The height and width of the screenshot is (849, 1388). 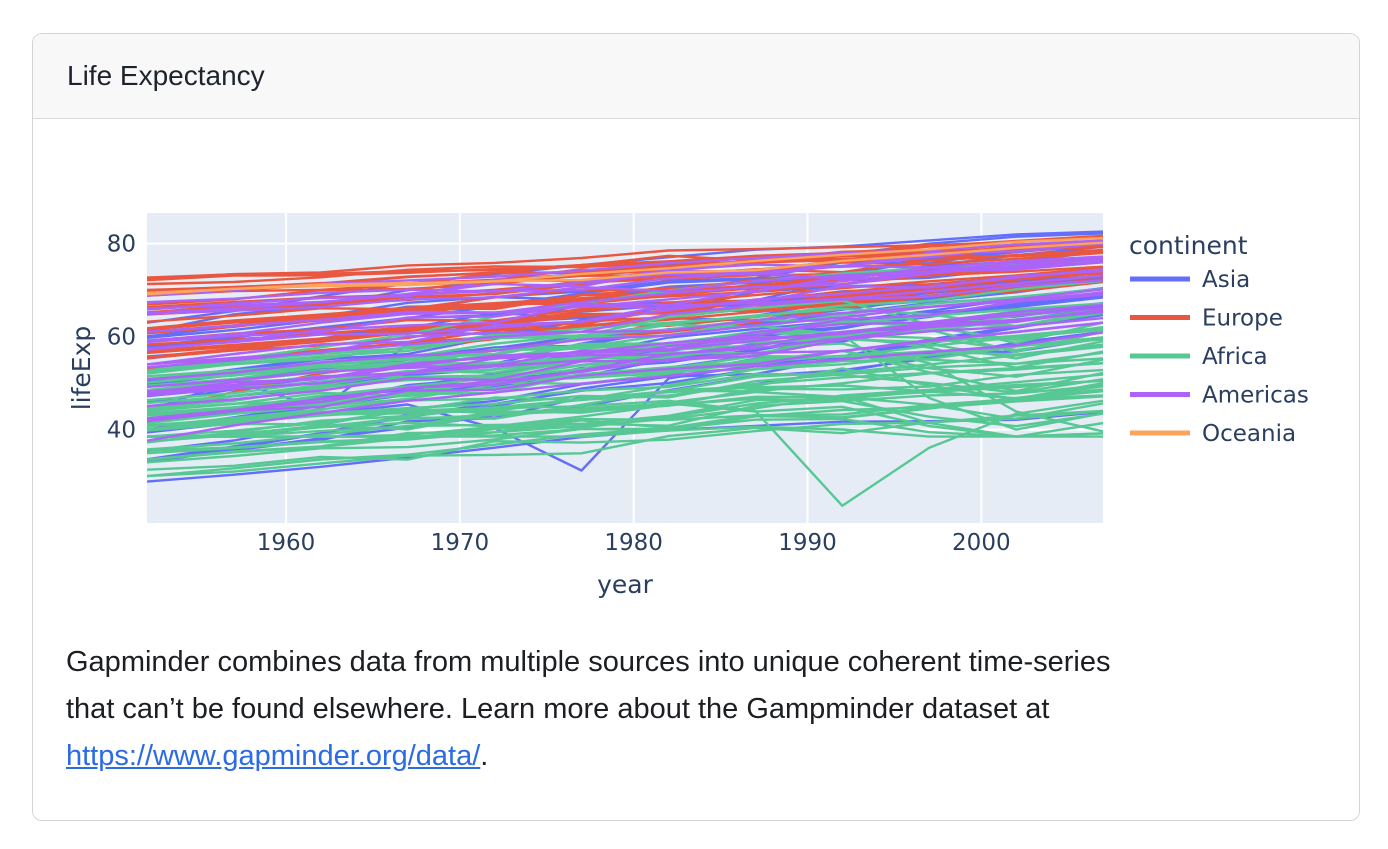 I want to click on x-tick-label-1960: 1960, so click(x=286, y=543).